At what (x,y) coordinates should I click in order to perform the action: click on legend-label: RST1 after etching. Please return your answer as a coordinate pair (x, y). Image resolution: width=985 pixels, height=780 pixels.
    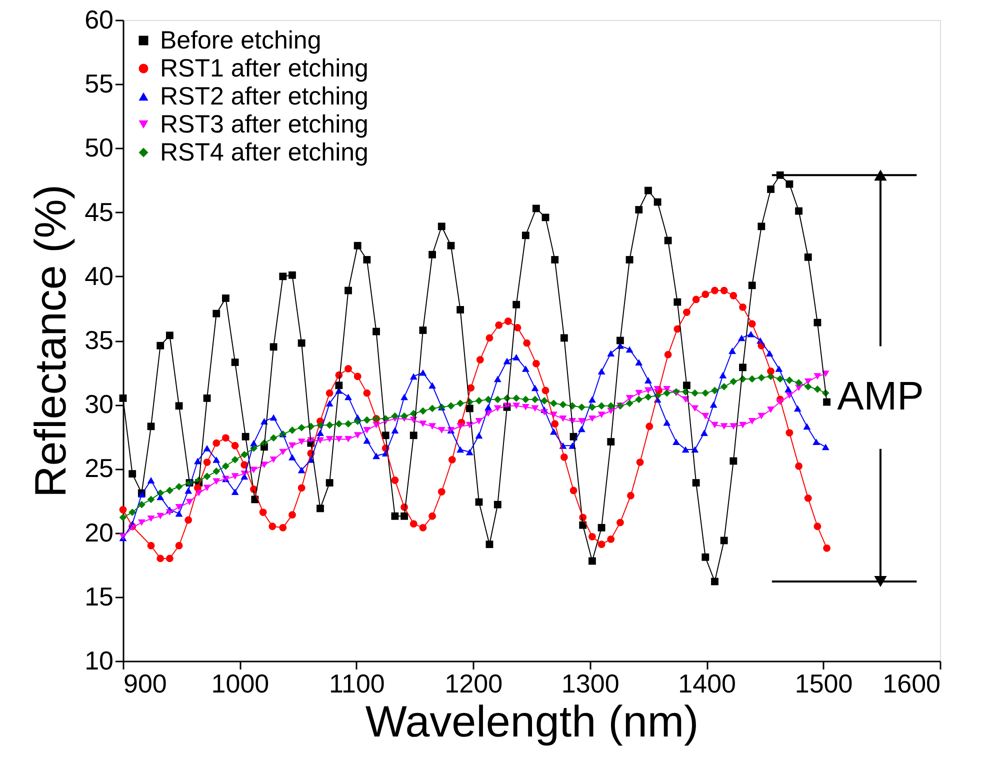
    Looking at the image, I should click on (264, 68).